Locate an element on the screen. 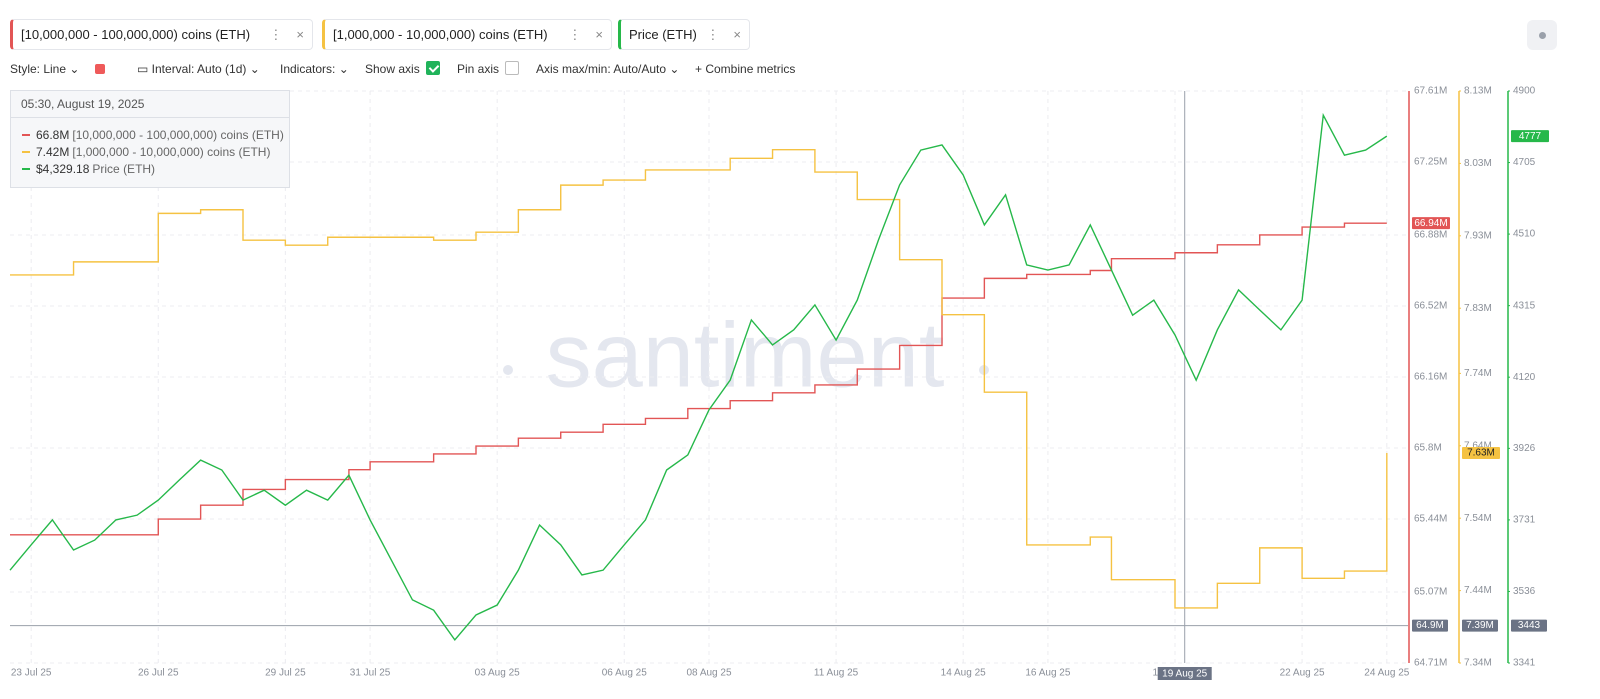 The height and width of the screenshot is (699, 1600). tooltip-name: [10,000,000 - 100,000,000) coins (ETH) is located at coordinates (178, 134).